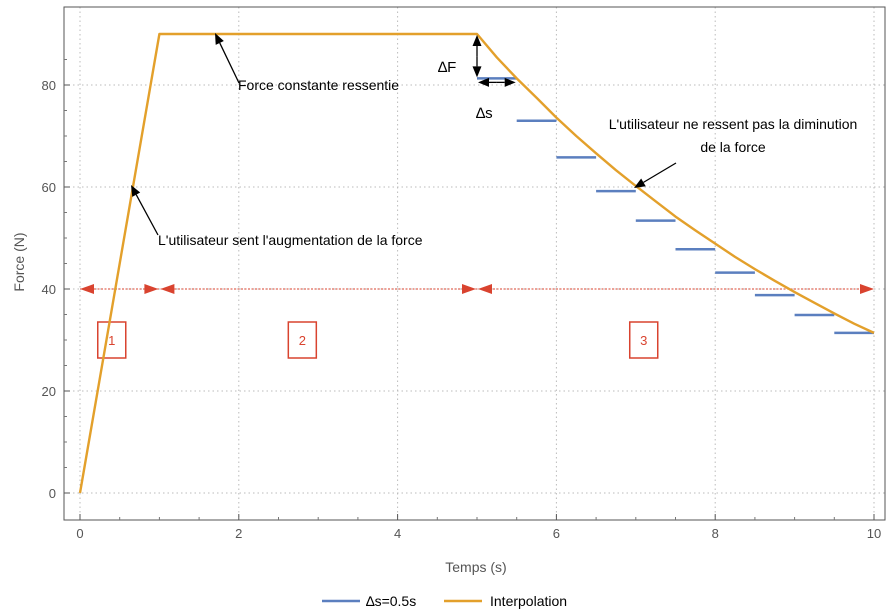 Image resolution: width=886 pixels, height=613 pixels. I want to click on y-axis-label: Force (N), so click(19, 261).